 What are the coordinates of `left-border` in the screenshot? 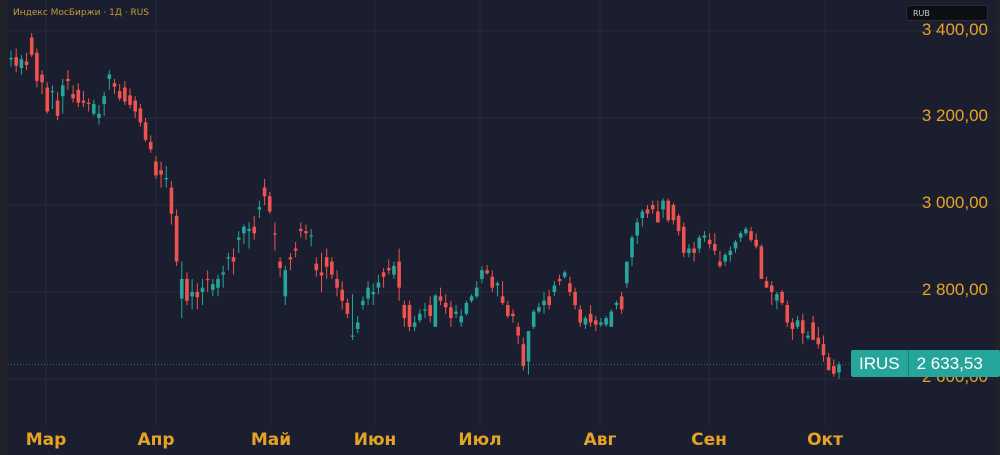 It's located at (3, 227).